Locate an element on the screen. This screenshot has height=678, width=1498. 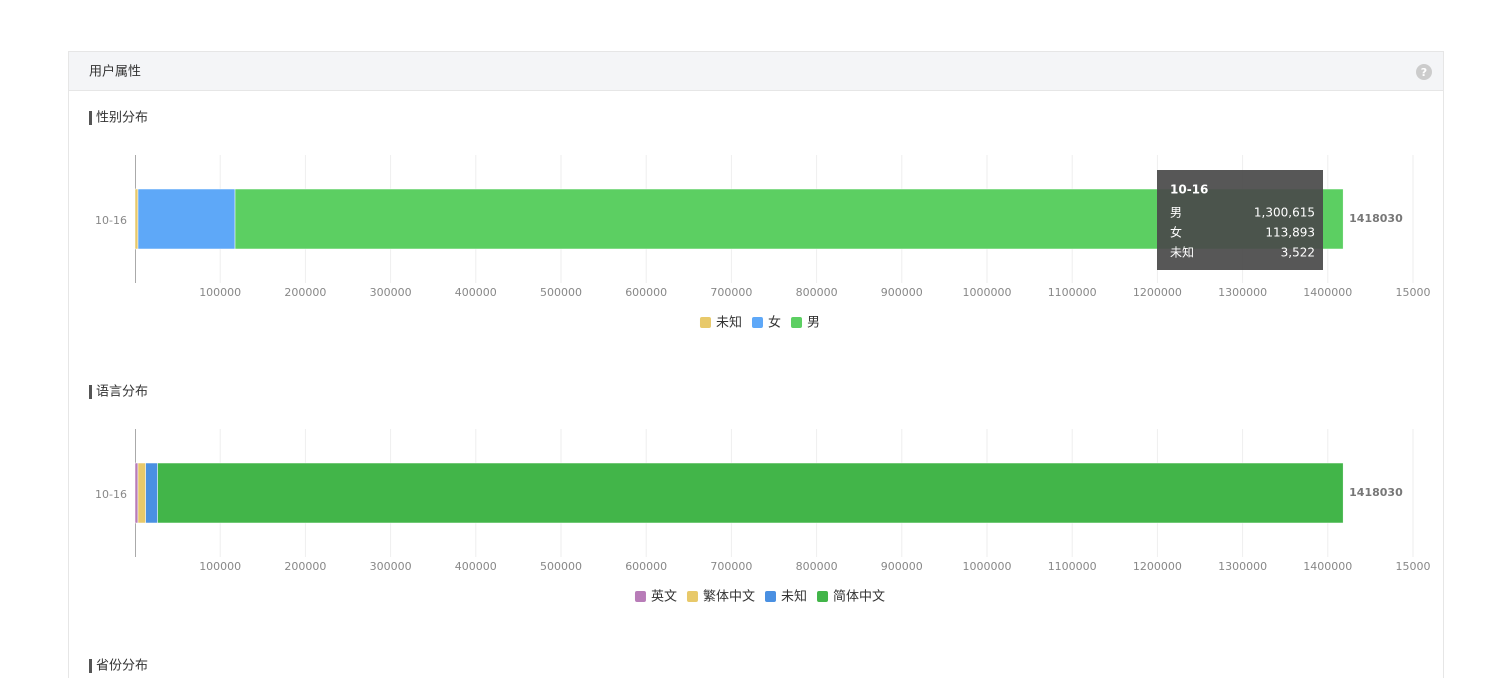
panel-title: 用户属性 is located at coordinates (115, 72).